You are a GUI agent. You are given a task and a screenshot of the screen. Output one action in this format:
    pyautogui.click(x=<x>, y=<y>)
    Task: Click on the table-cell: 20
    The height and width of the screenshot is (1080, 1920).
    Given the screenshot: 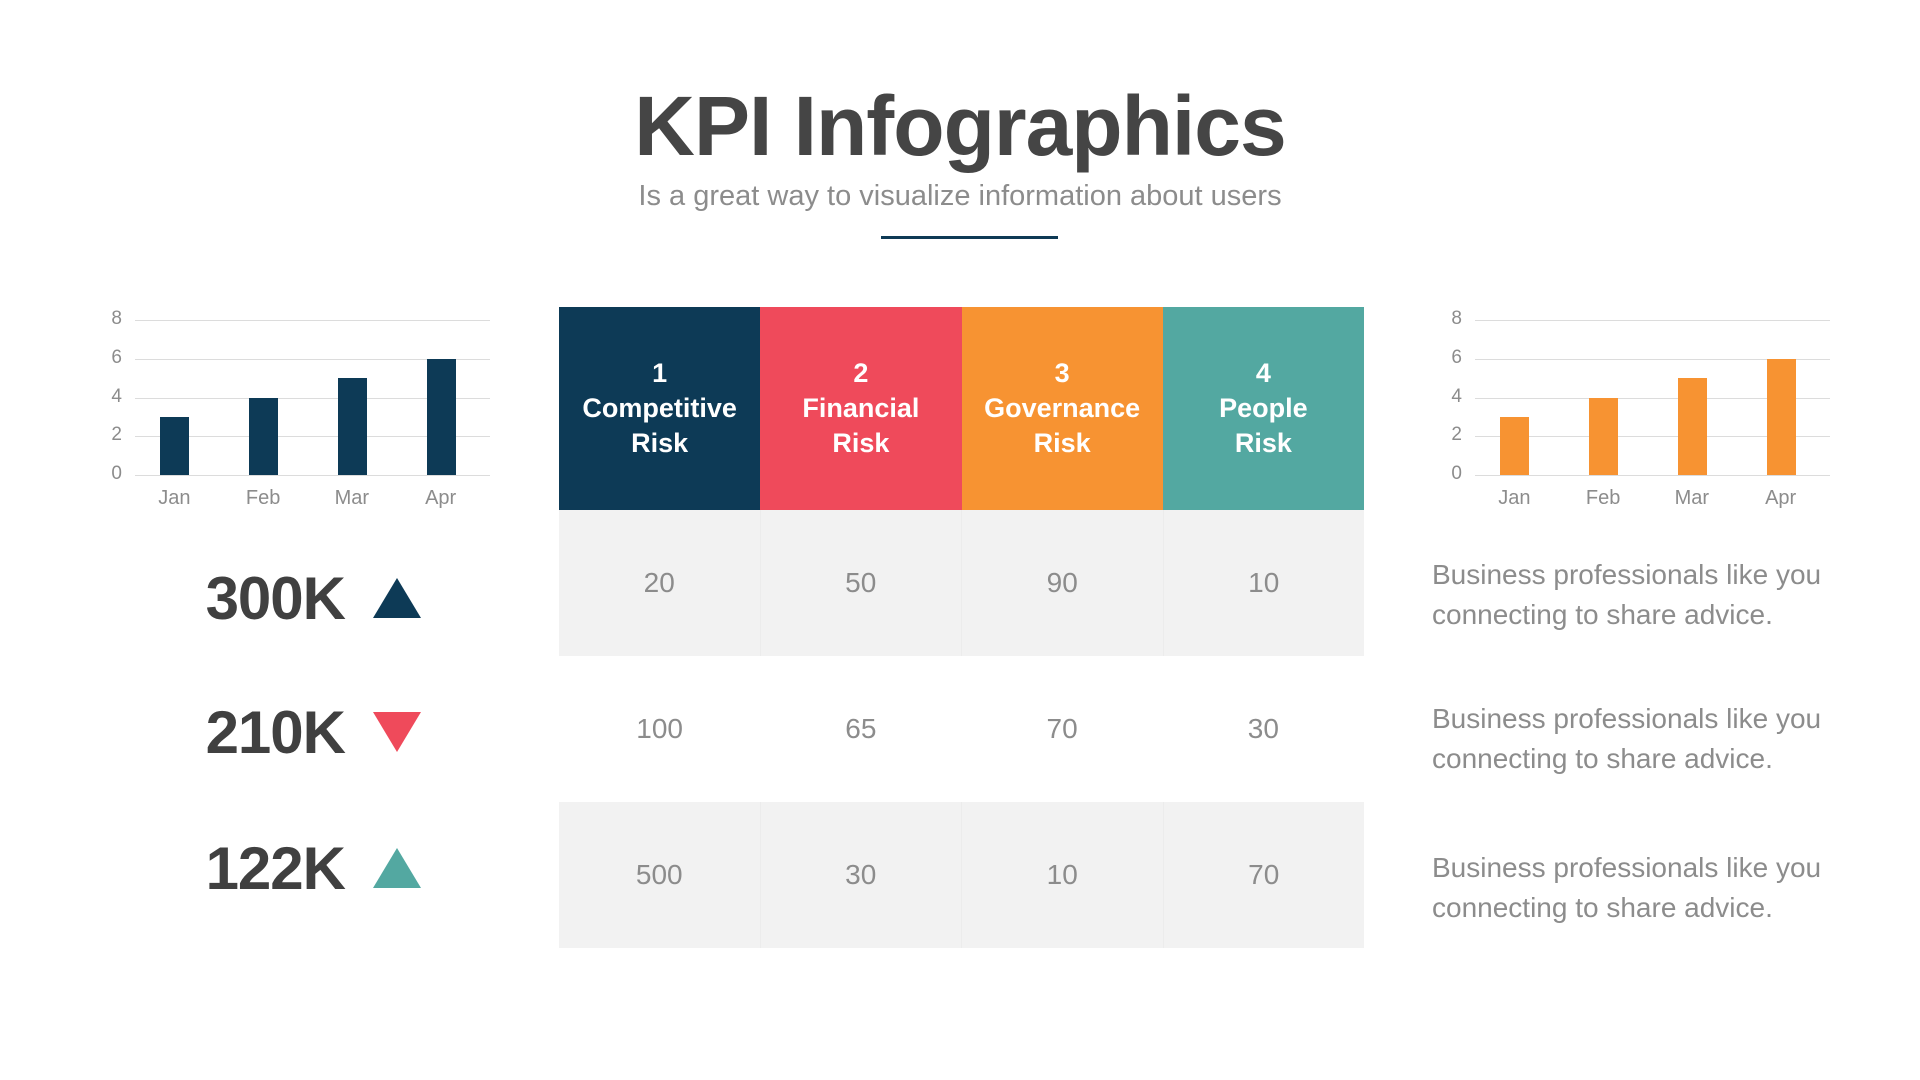 What is the action you would take?
    pyautogui.click(x=660, y=583)
    